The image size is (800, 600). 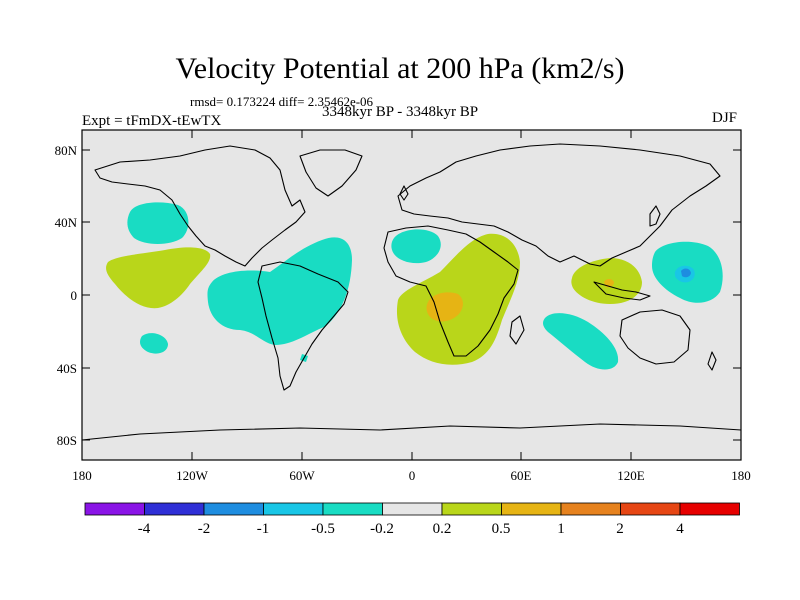 I want to click on lon-label-180w: 180, so click(x=82, y=475).